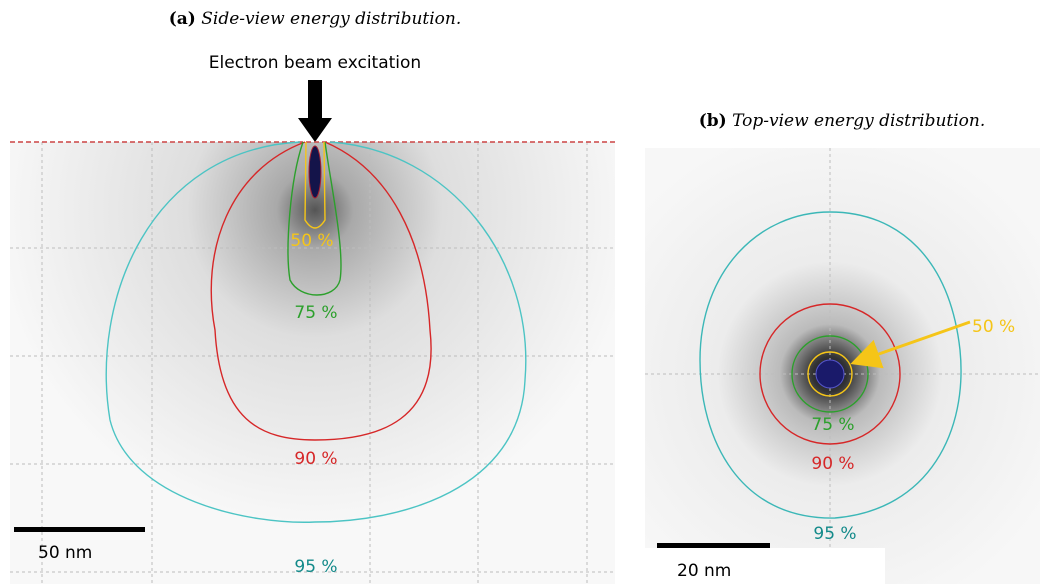  What do you see at coordinates (315, 111) in the screenshot?
I see `beam-arrow` at bounding box center [315, 111].